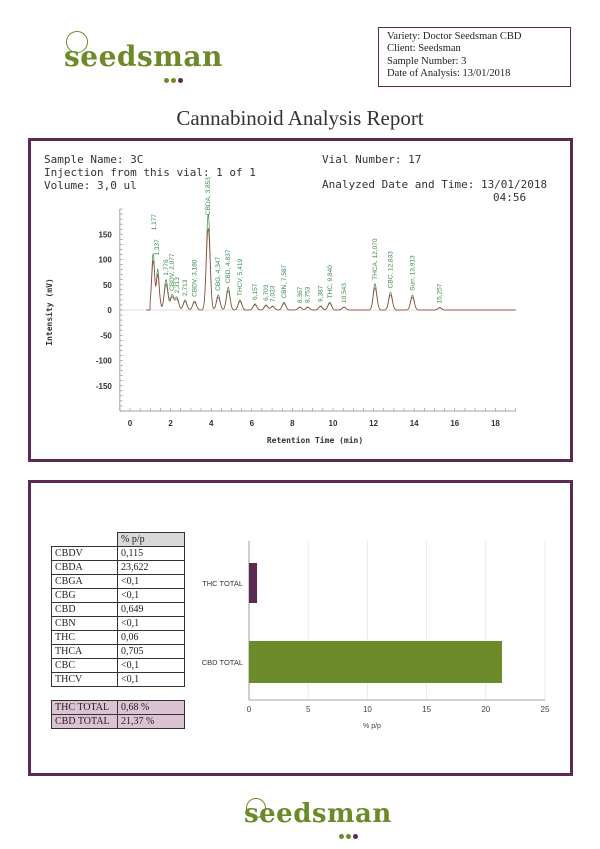  What do you see at coordinates (330, 282) in the screenshot?
I see `peak-label: THC, 9,840` at bounding box center [330, 282].